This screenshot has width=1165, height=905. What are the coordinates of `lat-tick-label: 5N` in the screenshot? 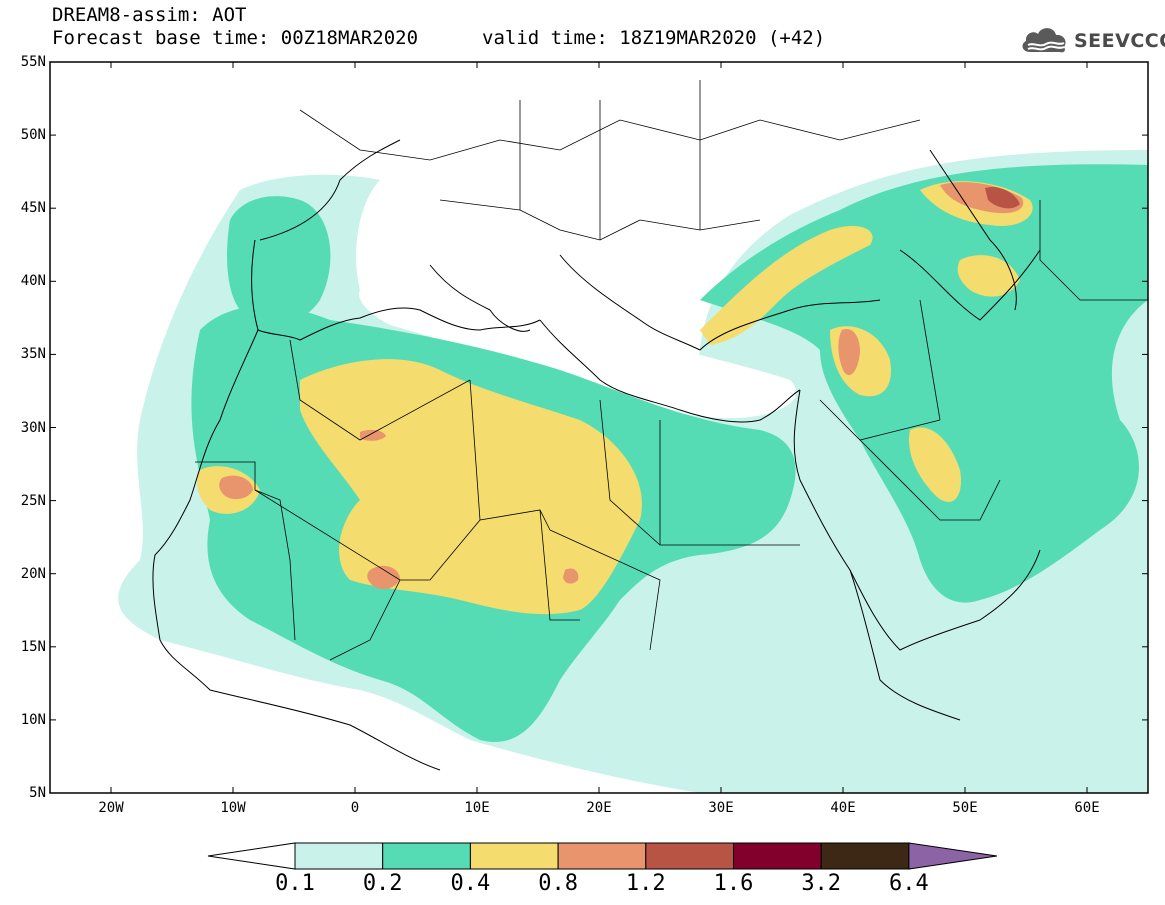 It's located at (37, 793).